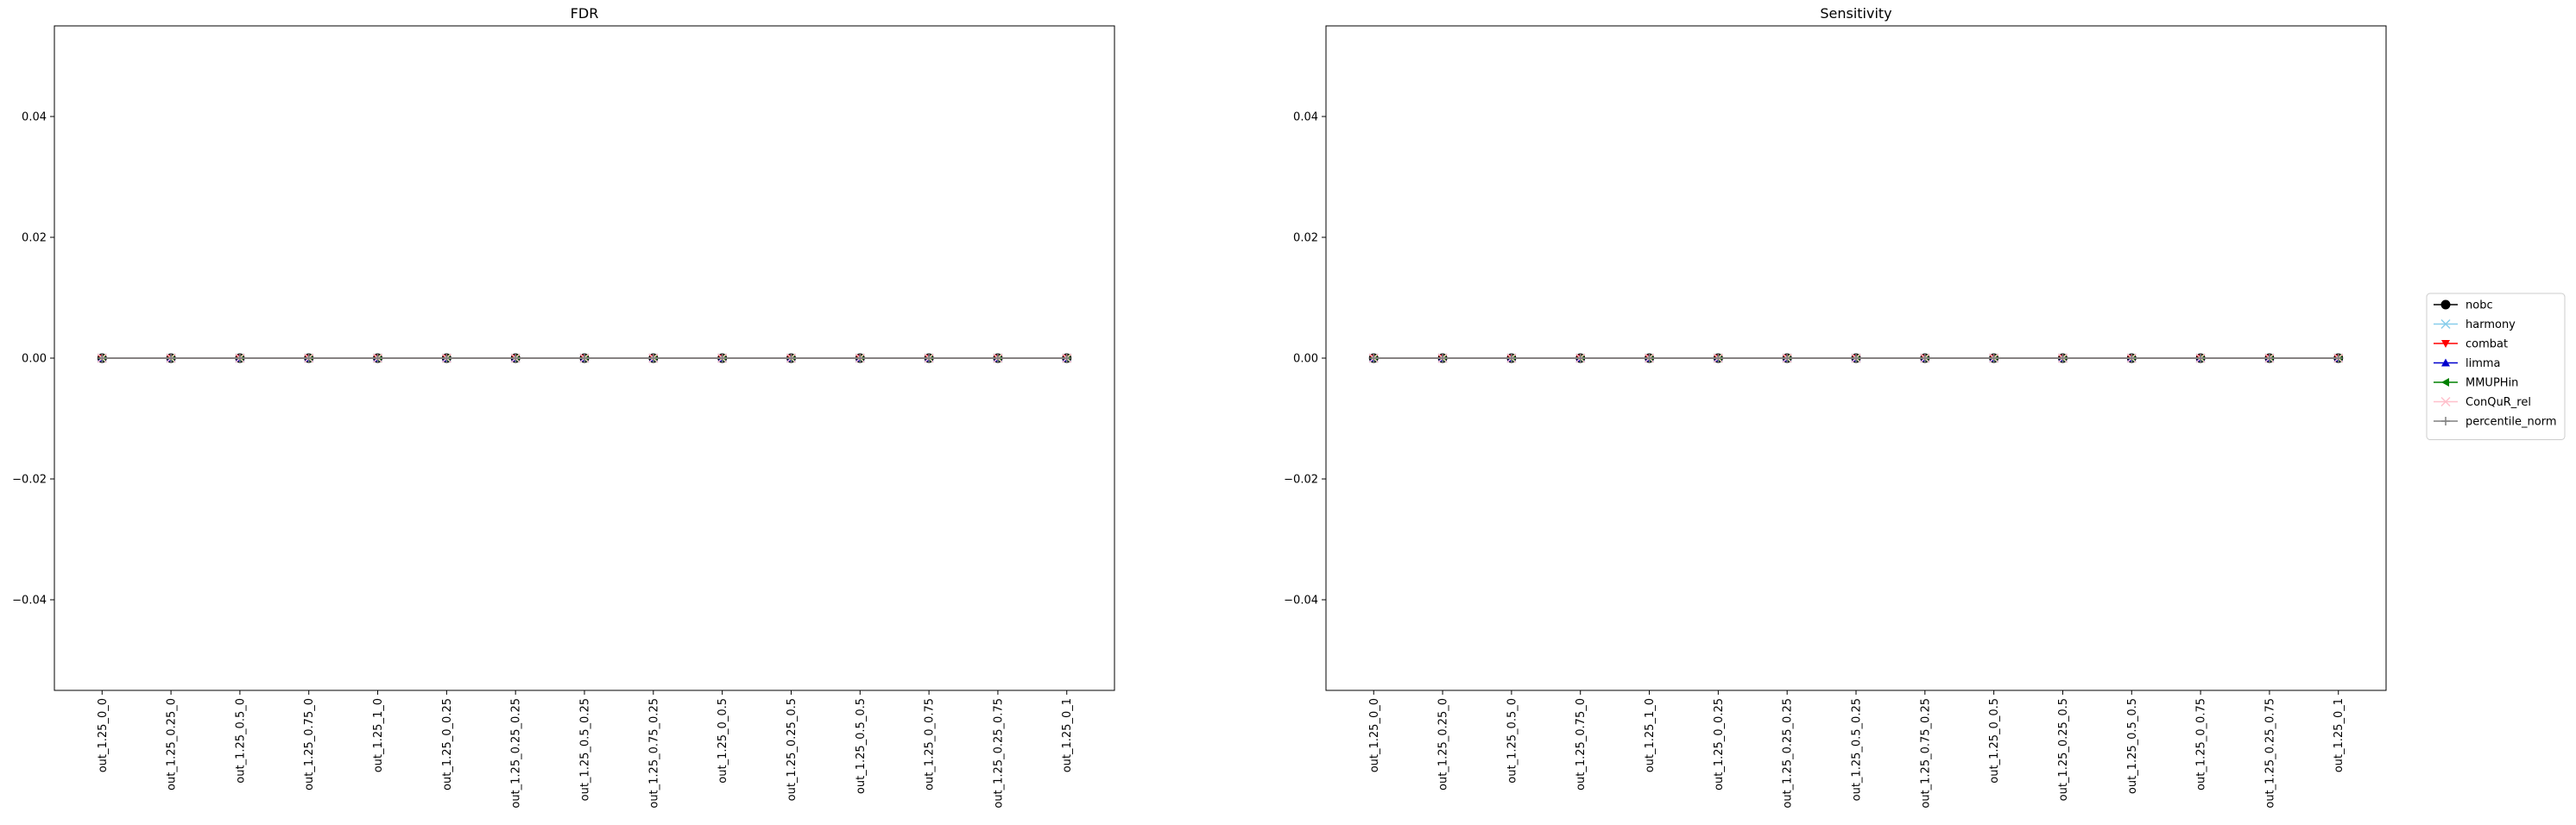 This screenshot has width=2576, height=825. What do you see at coordinates (2487, 344) in the screenshot?
I see `legend-label: combat` at bounding box center [2487, 344].